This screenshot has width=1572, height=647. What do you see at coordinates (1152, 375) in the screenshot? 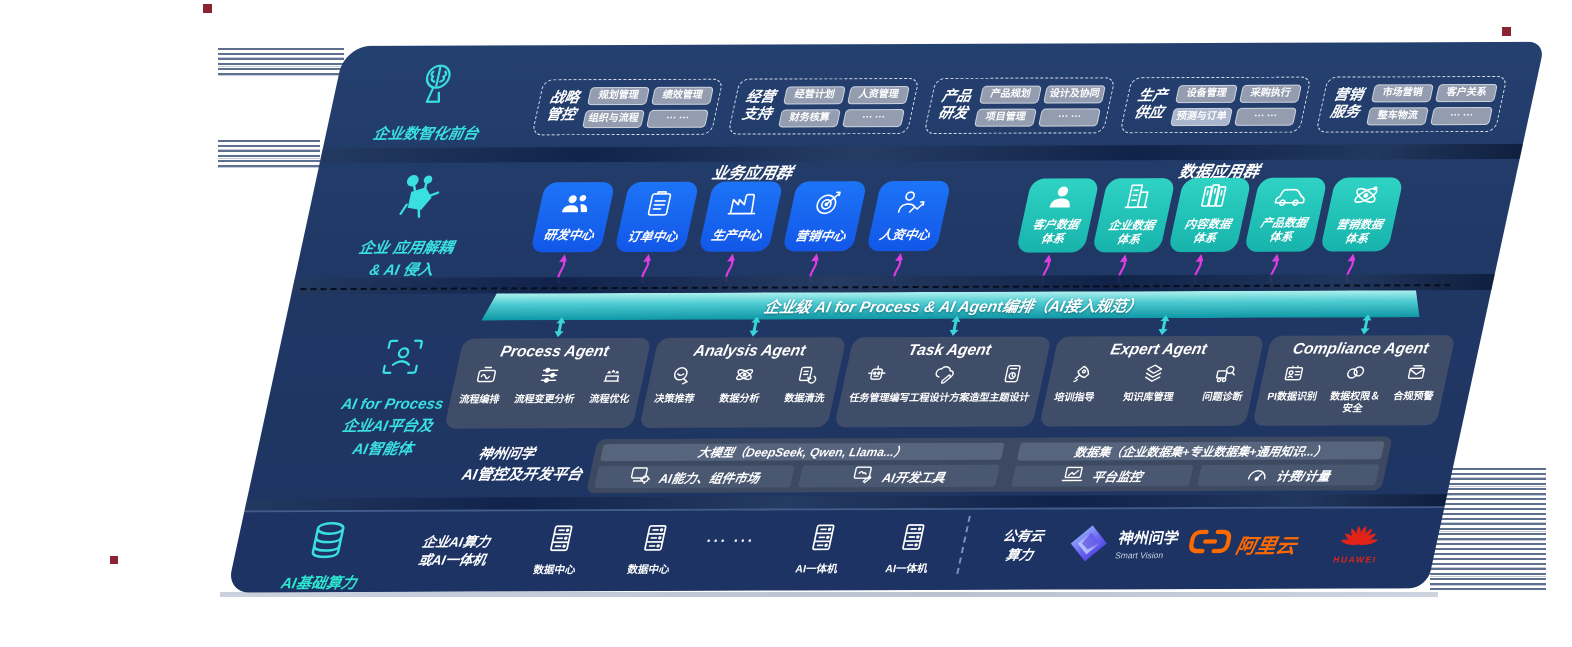
I see `layers-icon` at bounding box center [1152, 375].